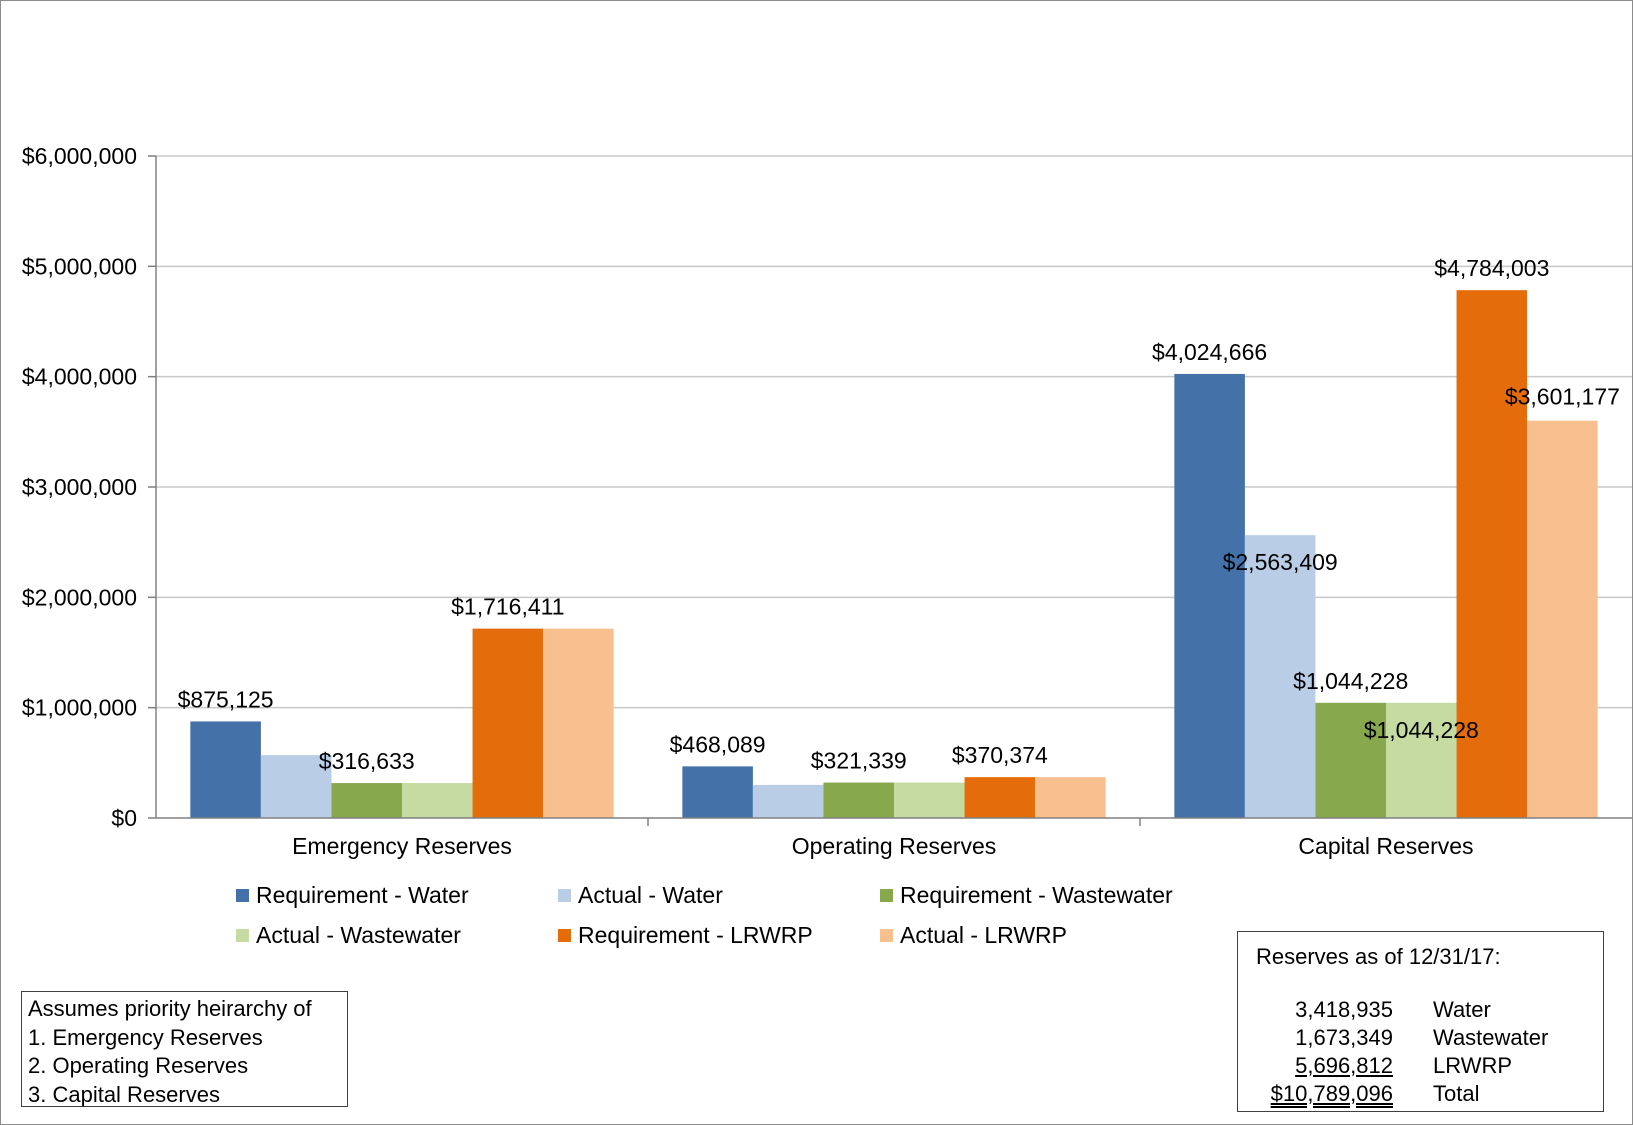 This screenshot has height=1125, width=1633. What do you see at coordinates (859, 761) in the screenshot?
I see `data-label: $321,339` at bounding box center [859, 761].